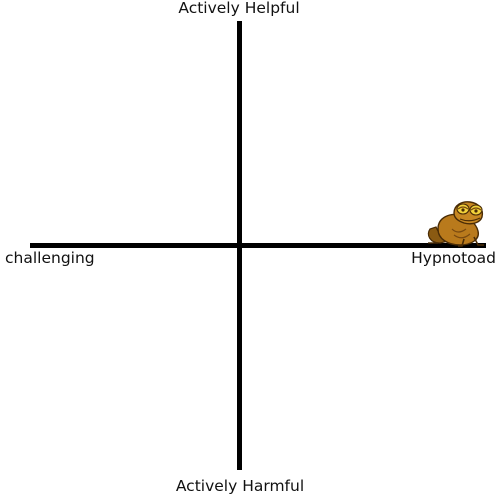 The image size is (500, 500). What do you see at coordinates (258, 245) in the screenshot?
I see `horizontal-axis` at bounding box center [258, 245].